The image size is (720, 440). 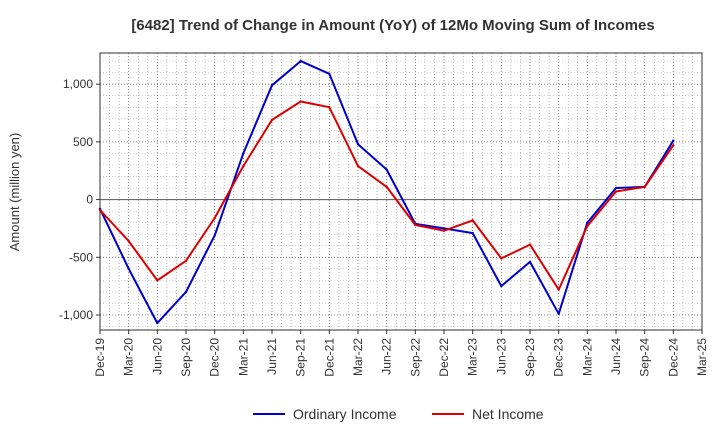 I want to click on x-tick-label: Dec-22, so click(x=444, y=357).